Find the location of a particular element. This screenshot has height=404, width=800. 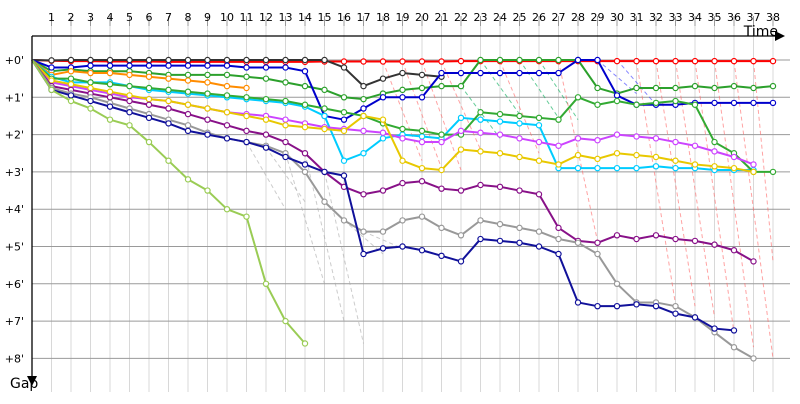

x-tick-label: 32 is located at coordinates (656, 17).